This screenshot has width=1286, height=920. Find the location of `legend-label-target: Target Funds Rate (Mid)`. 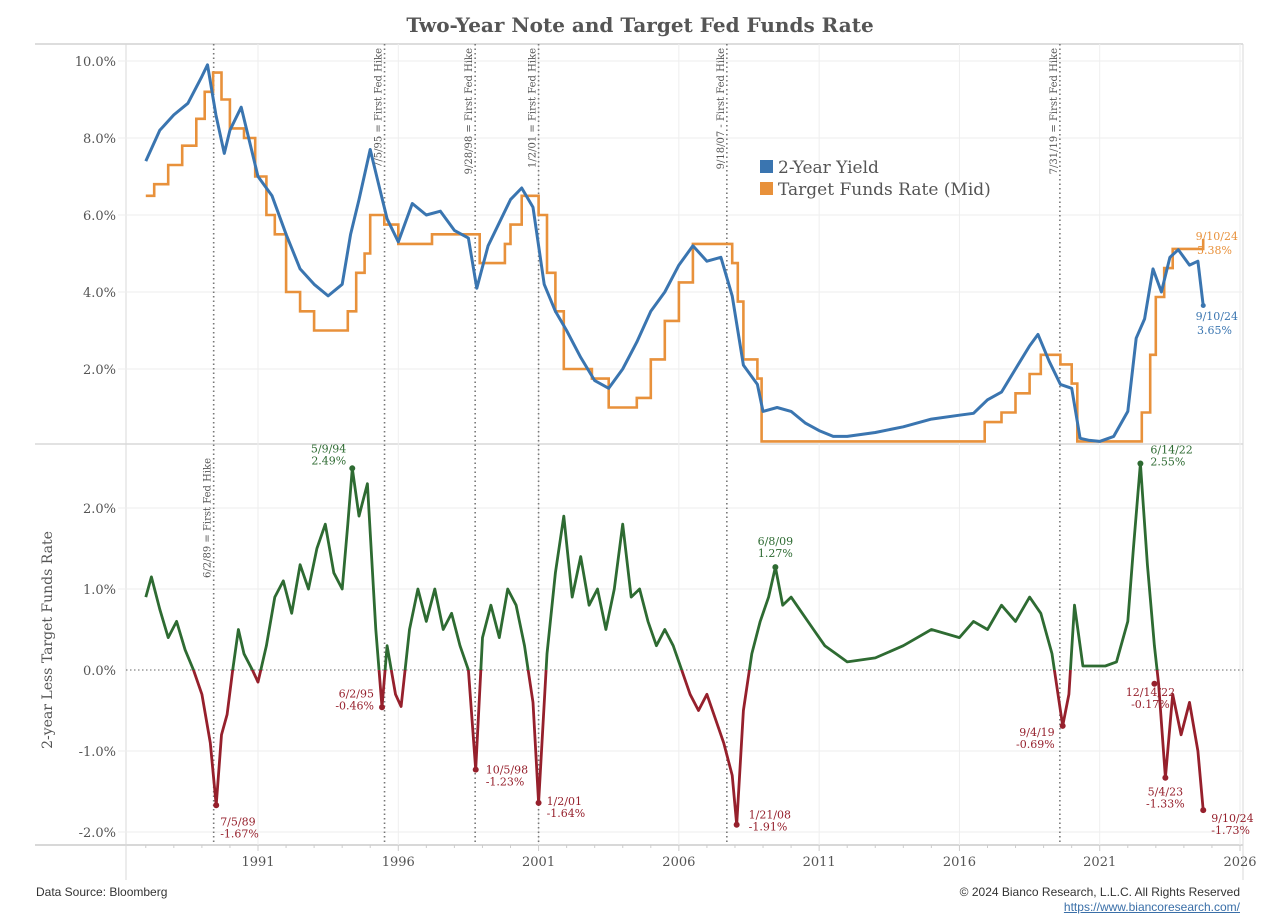

legend-label-target: Target Funds Rate (Mid) is located at coordinates (884, 190).